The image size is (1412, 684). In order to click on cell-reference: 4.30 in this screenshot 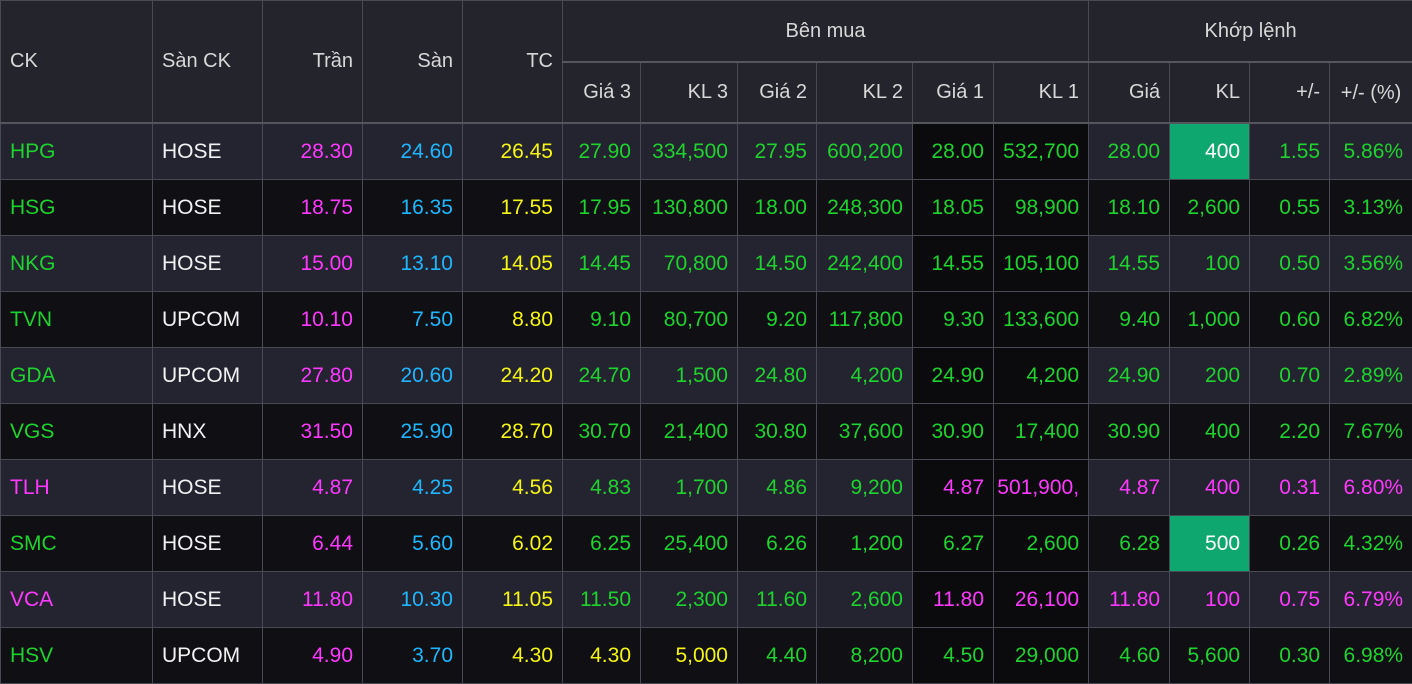, I will do `click(512, 655)`.